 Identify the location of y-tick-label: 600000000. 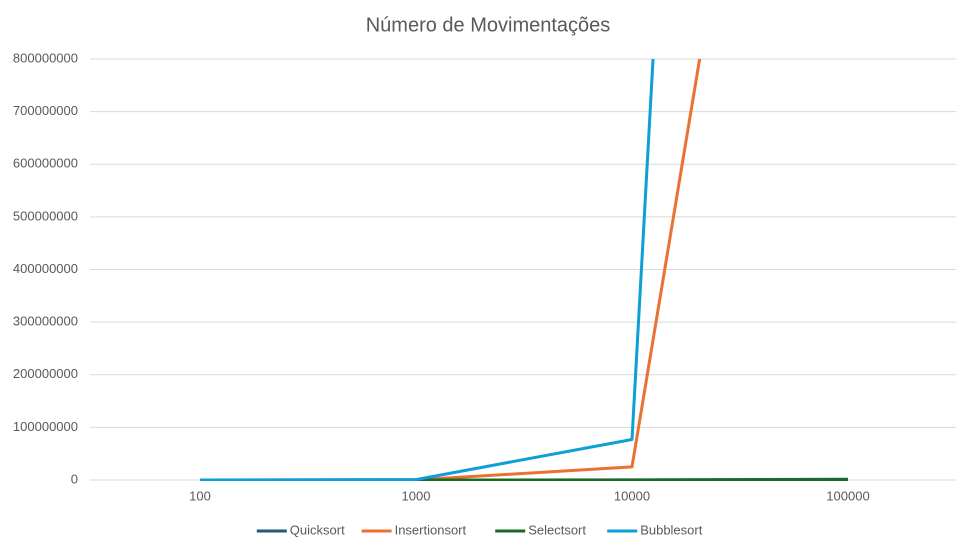
(45, 163).